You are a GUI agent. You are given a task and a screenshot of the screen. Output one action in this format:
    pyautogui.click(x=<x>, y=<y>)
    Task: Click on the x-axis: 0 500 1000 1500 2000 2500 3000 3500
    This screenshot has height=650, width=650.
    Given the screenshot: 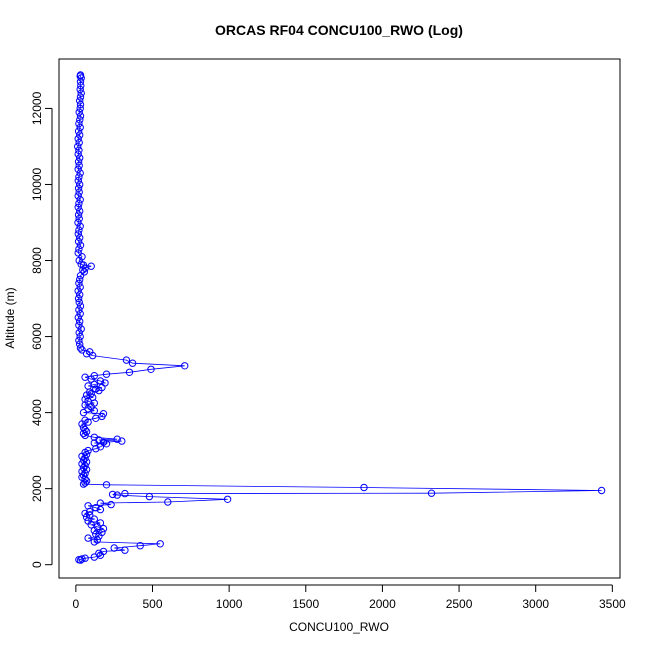 What is the action you would take?
    pyautogui.click(x=349, y=597)
    